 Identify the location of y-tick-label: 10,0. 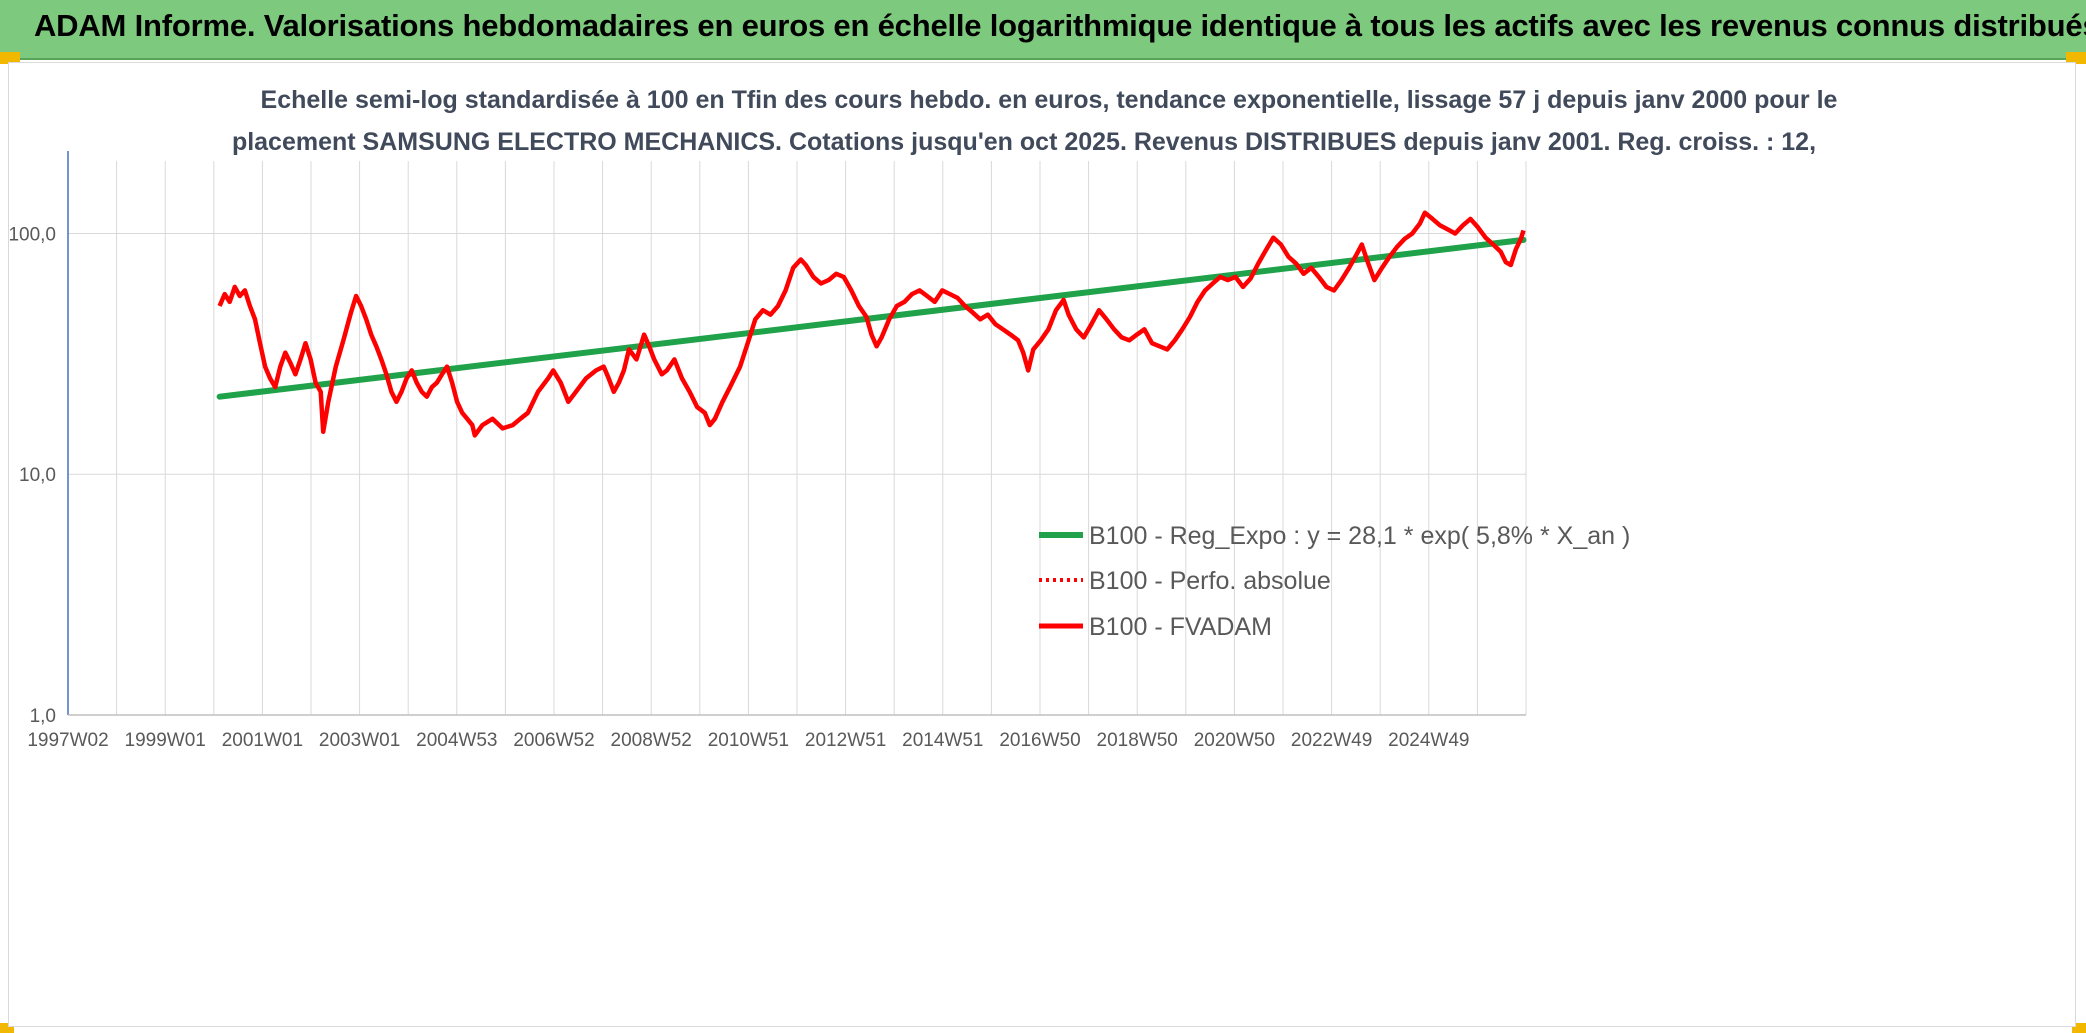
(37, 475).